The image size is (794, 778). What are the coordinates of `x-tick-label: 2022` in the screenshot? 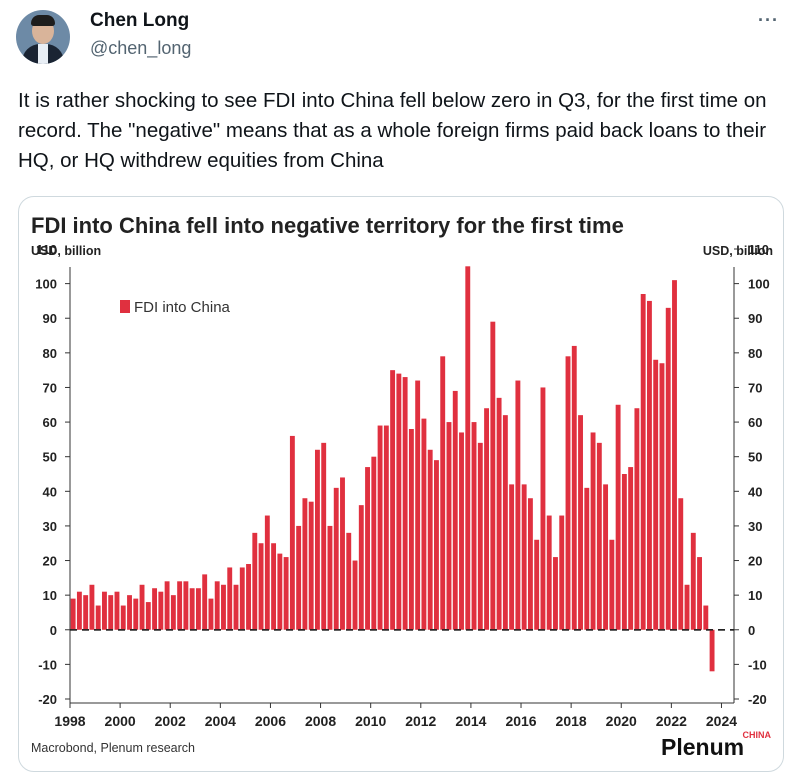 It's located at (671, 721).